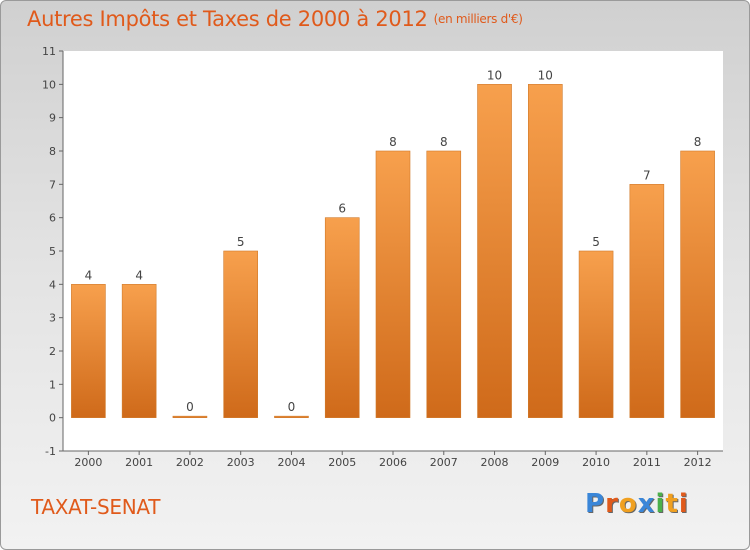 The image size is (750, 550). Describe the element at coordinates (52, 184) in the screenshot. I see `y-tick-label: 7` at that location.